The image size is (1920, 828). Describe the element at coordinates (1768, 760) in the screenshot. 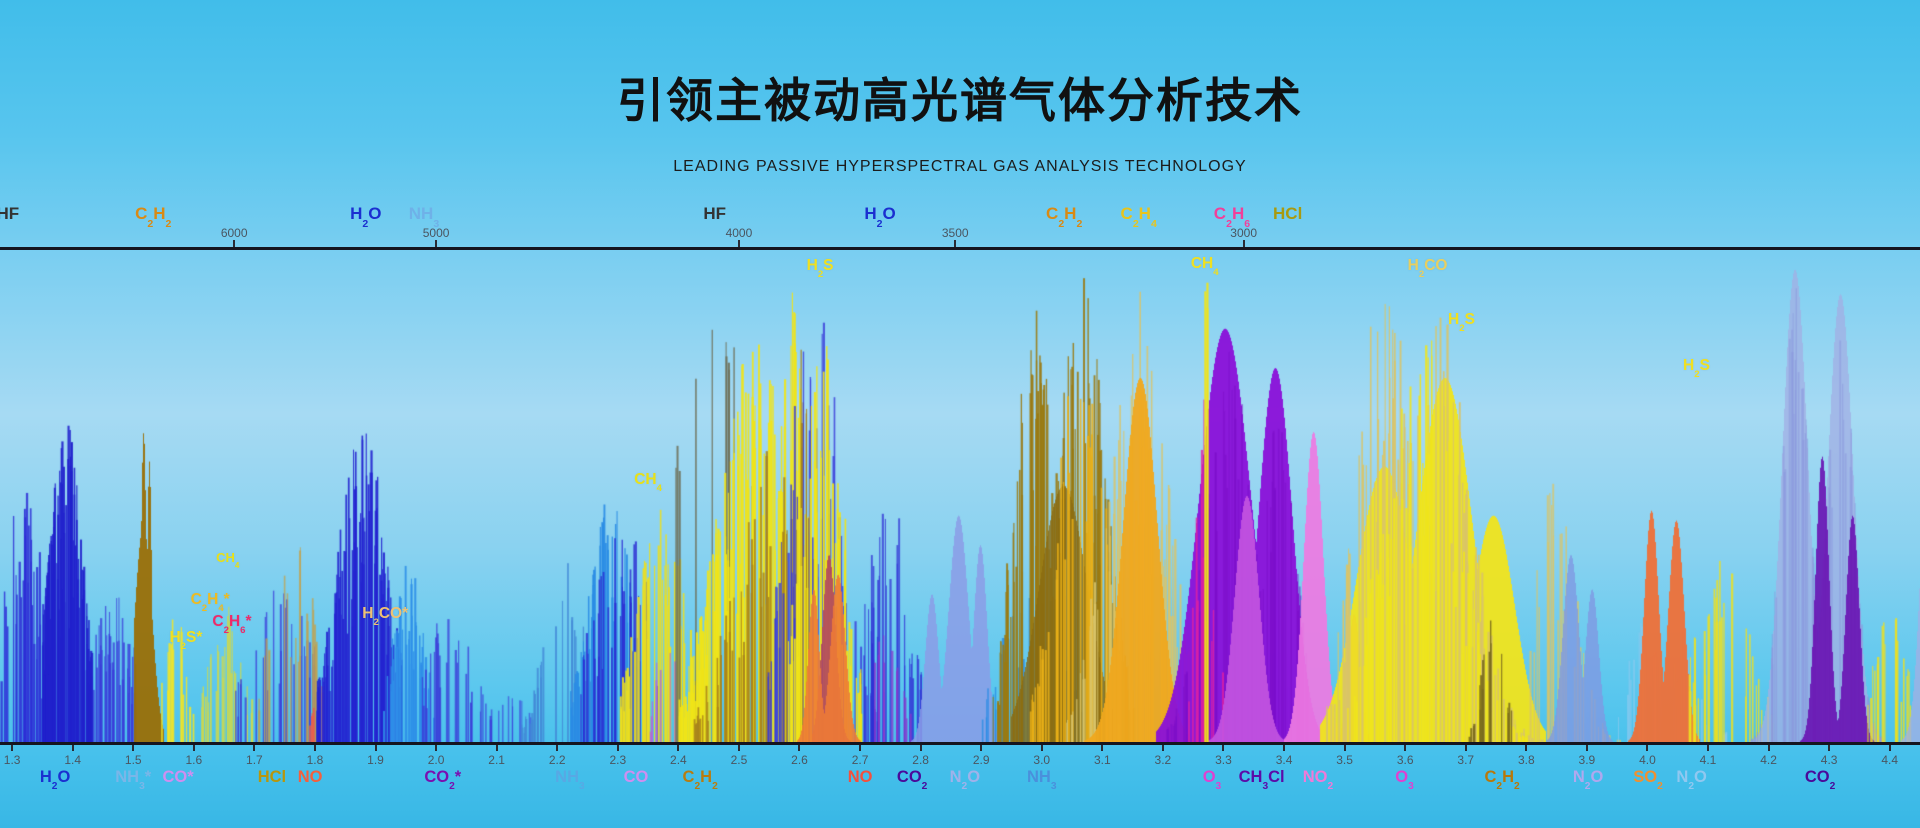

I see `bottom-tick-label-4.2: 4.2` at that location.